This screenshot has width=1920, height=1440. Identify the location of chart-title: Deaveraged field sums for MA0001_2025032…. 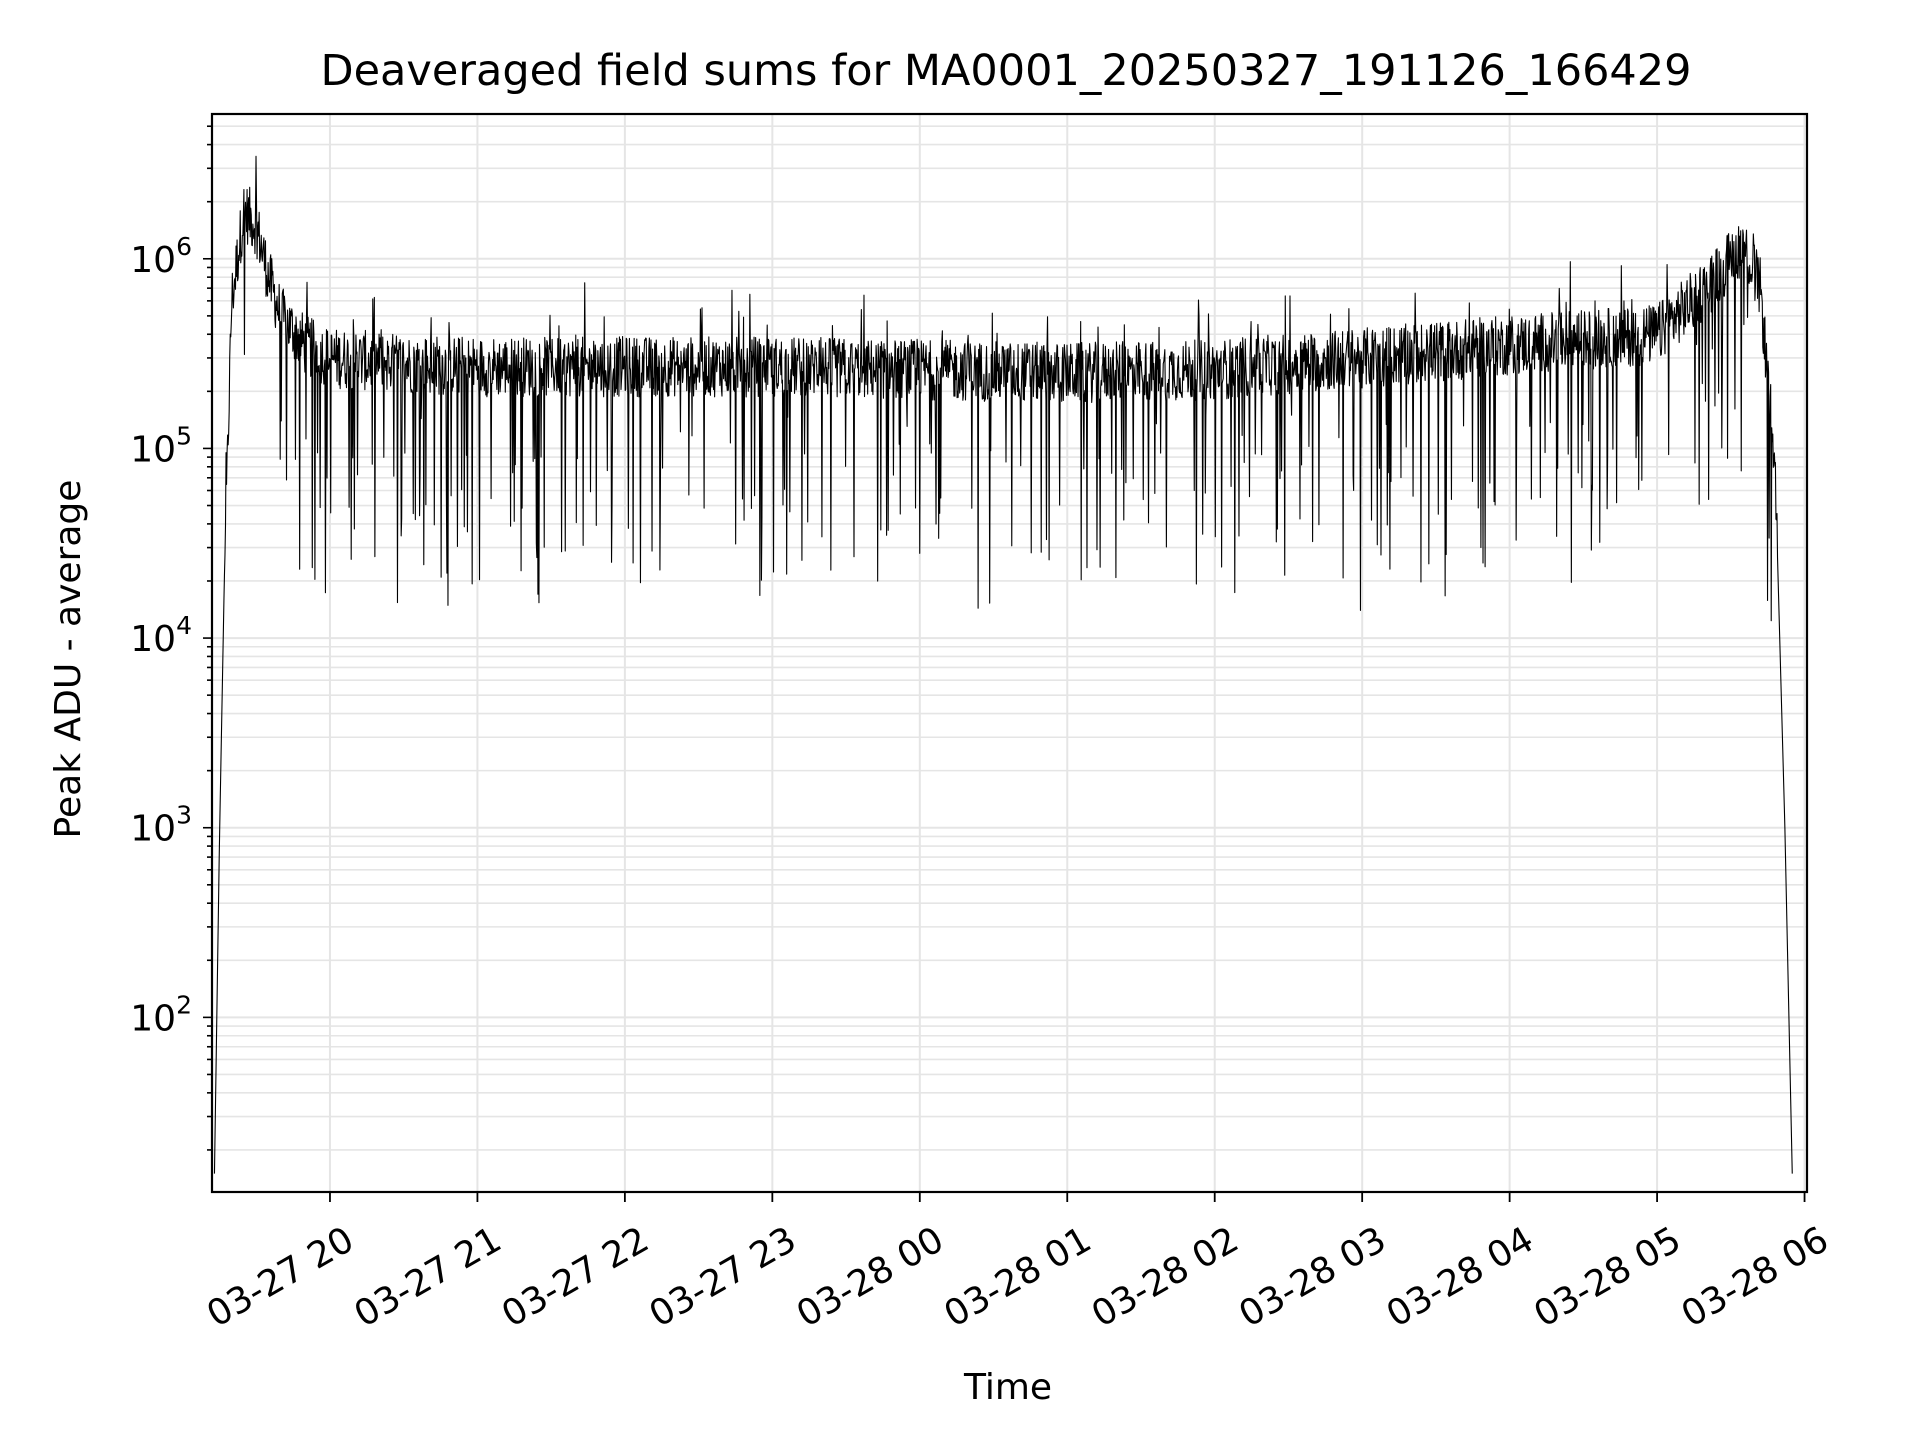
(1005, 71).